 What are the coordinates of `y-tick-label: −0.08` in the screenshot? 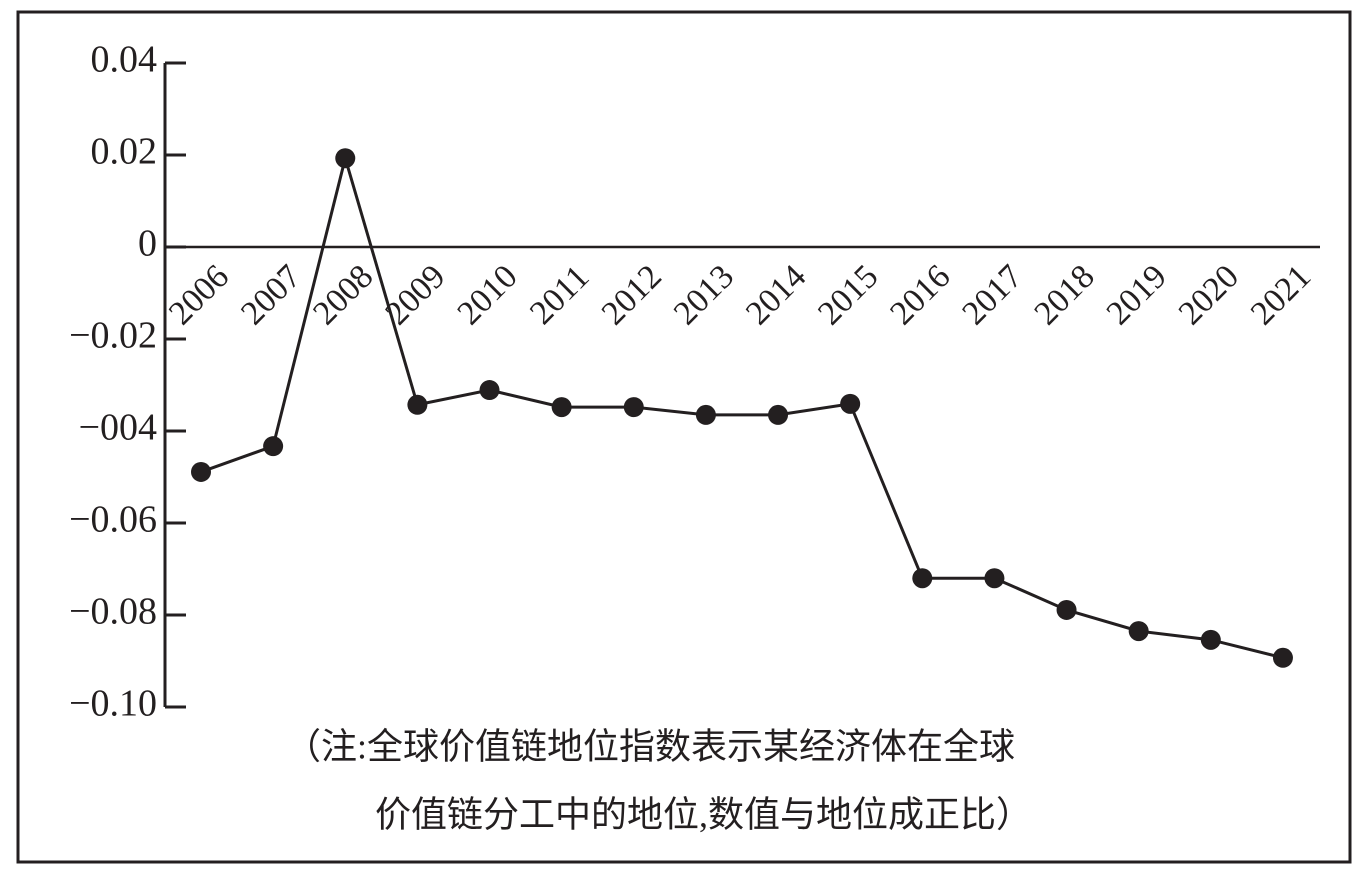 It's located at (113, 612).